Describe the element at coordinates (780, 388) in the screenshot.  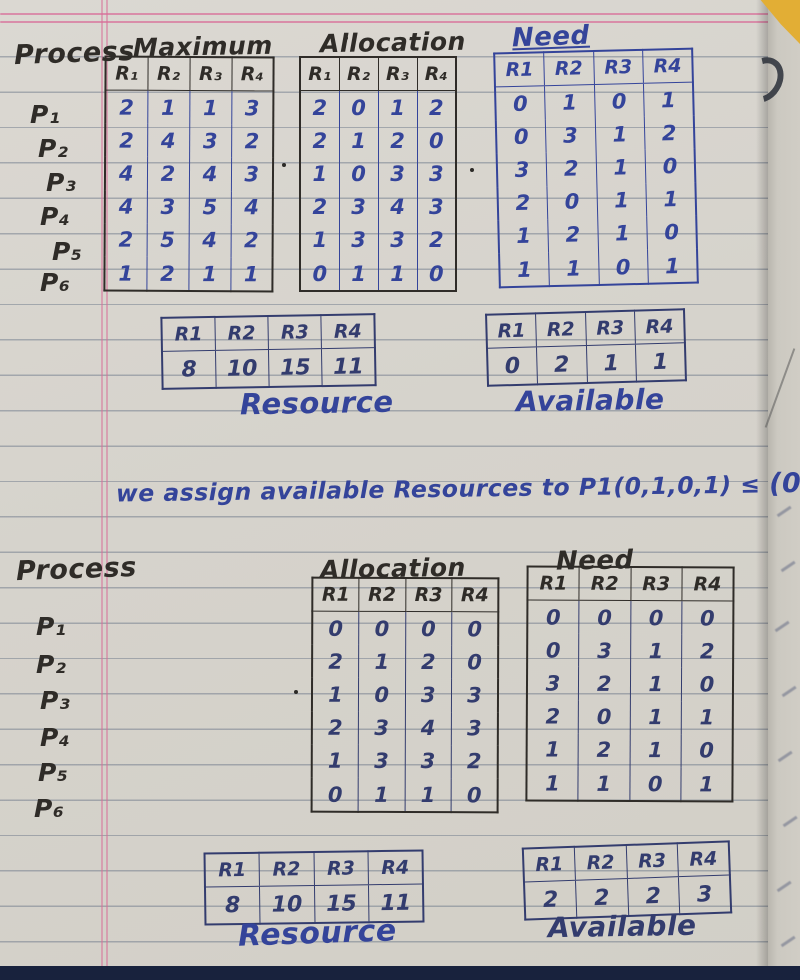
I see `pencil-slash-mark` at that location.